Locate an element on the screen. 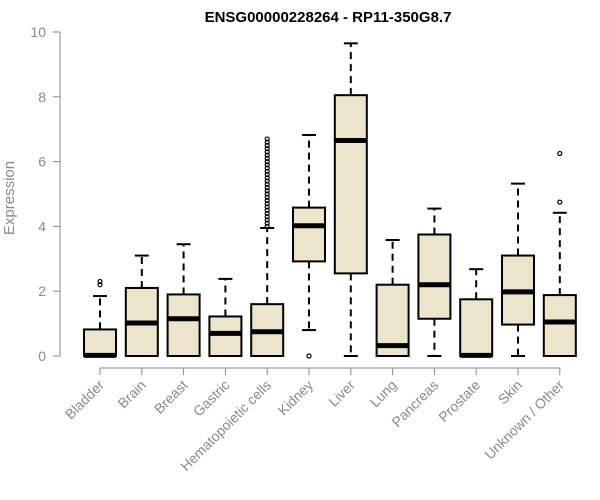  y-axis: 0 2 4 6 8 10 is located at coordinates (45, 194).